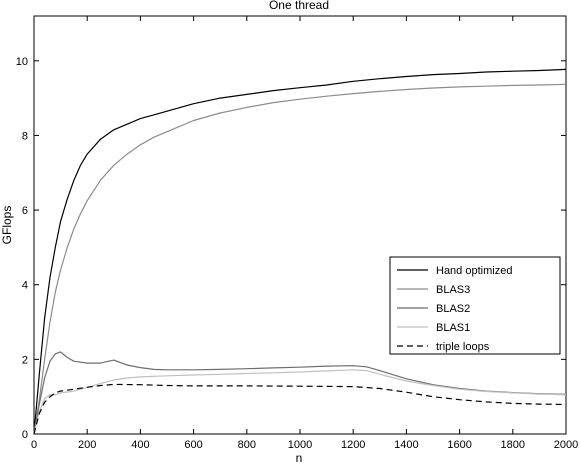 This screenshot has width=580, height=464. What do you see at coordinates (140, 445) in the screenshot?
I see `x-tick-label: 400` at bounding box center [140, 445].